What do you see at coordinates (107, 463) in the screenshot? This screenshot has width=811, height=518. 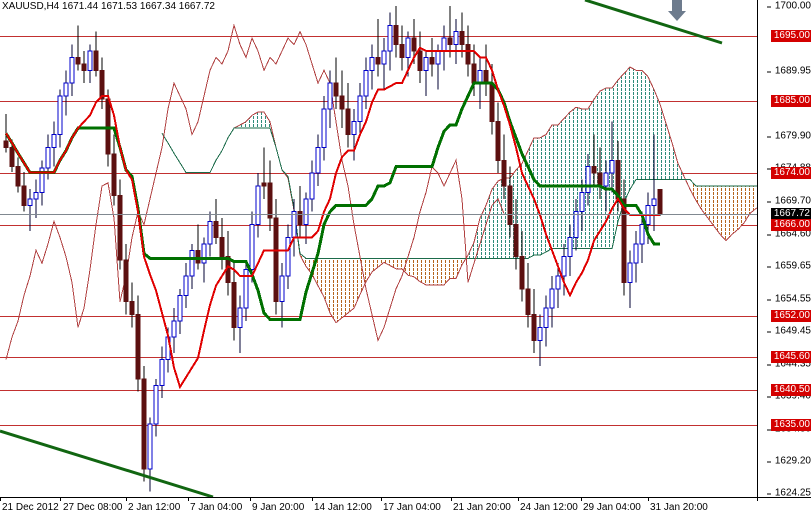 I see `trendline-support` at bounding box center [107, 463].